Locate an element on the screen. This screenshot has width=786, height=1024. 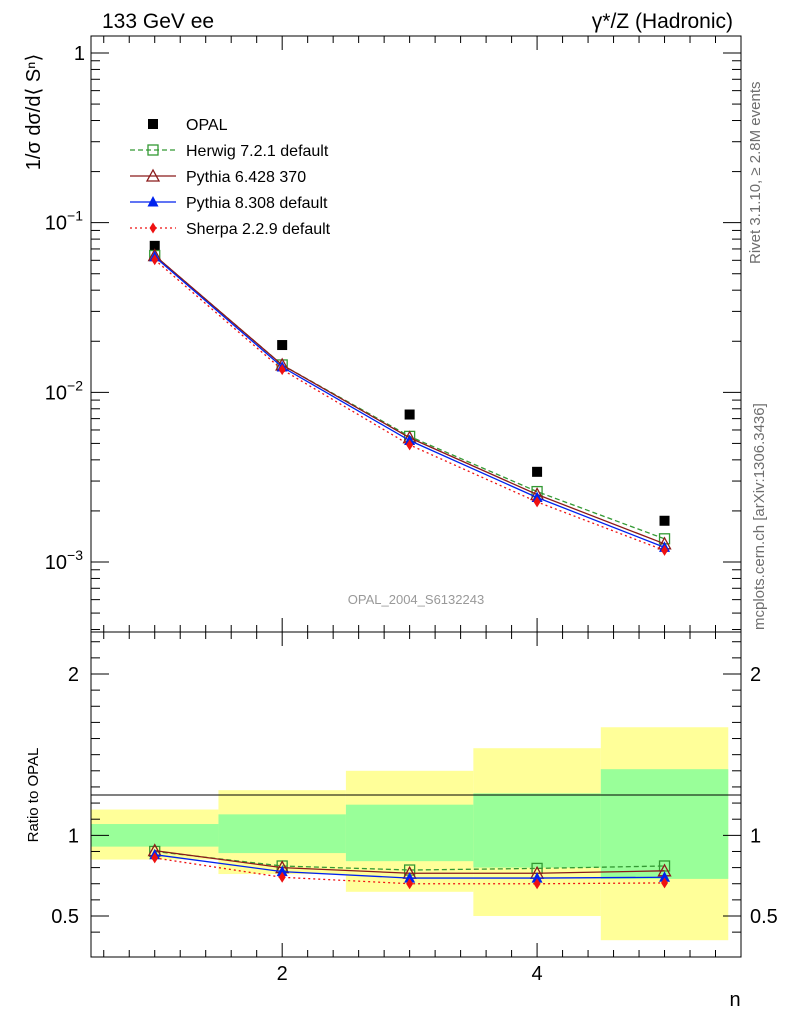
rivet-version-label: Rivet 3.1.10, ≥ 2.8M events is located at coordinates (755, 173).